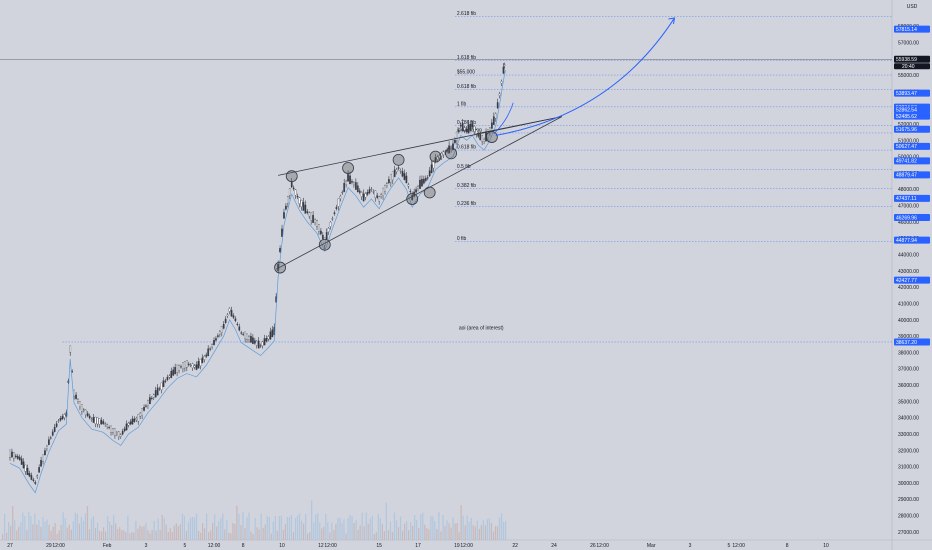  What do you see at coordinates (321, 546) in the screenshot?
I see `x-tick-label: 12` at bounding box center [321, 546].